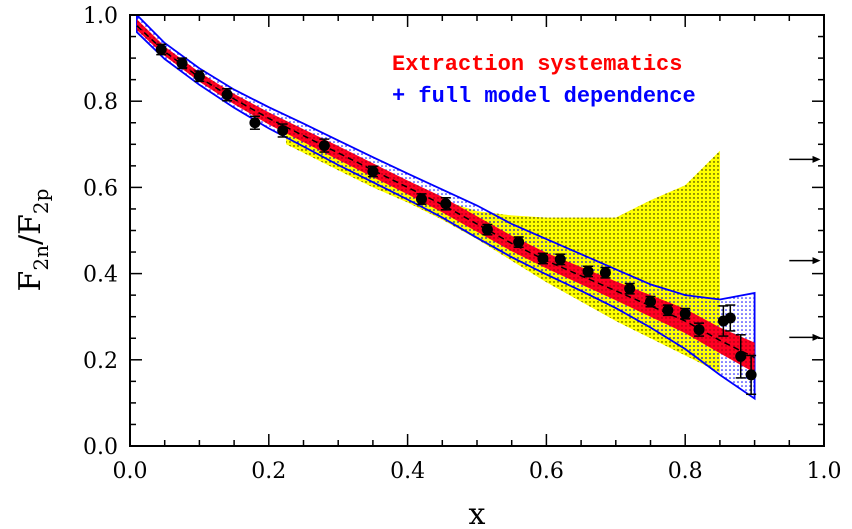 This screenshot has height=529, width=852. I want to click on y-tick-labels: 0.0 0.2 0.4 0.6 0.8 1.0, so click(100, 232).